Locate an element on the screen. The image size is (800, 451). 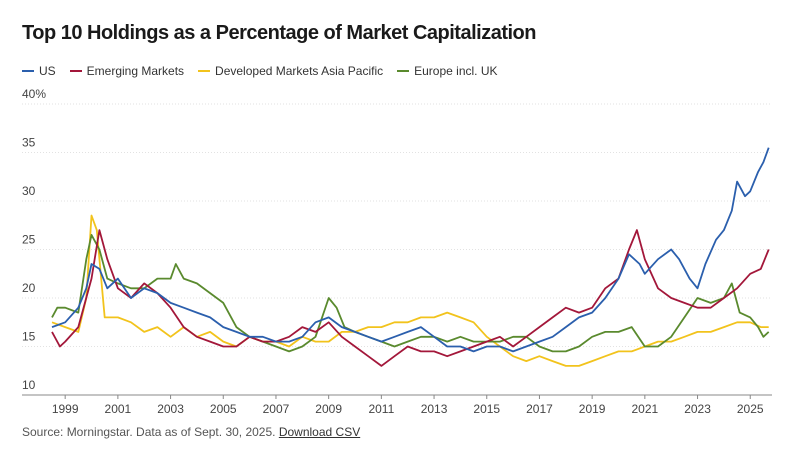
x-tick-label: 1999 is located at coordinates (65, 409).